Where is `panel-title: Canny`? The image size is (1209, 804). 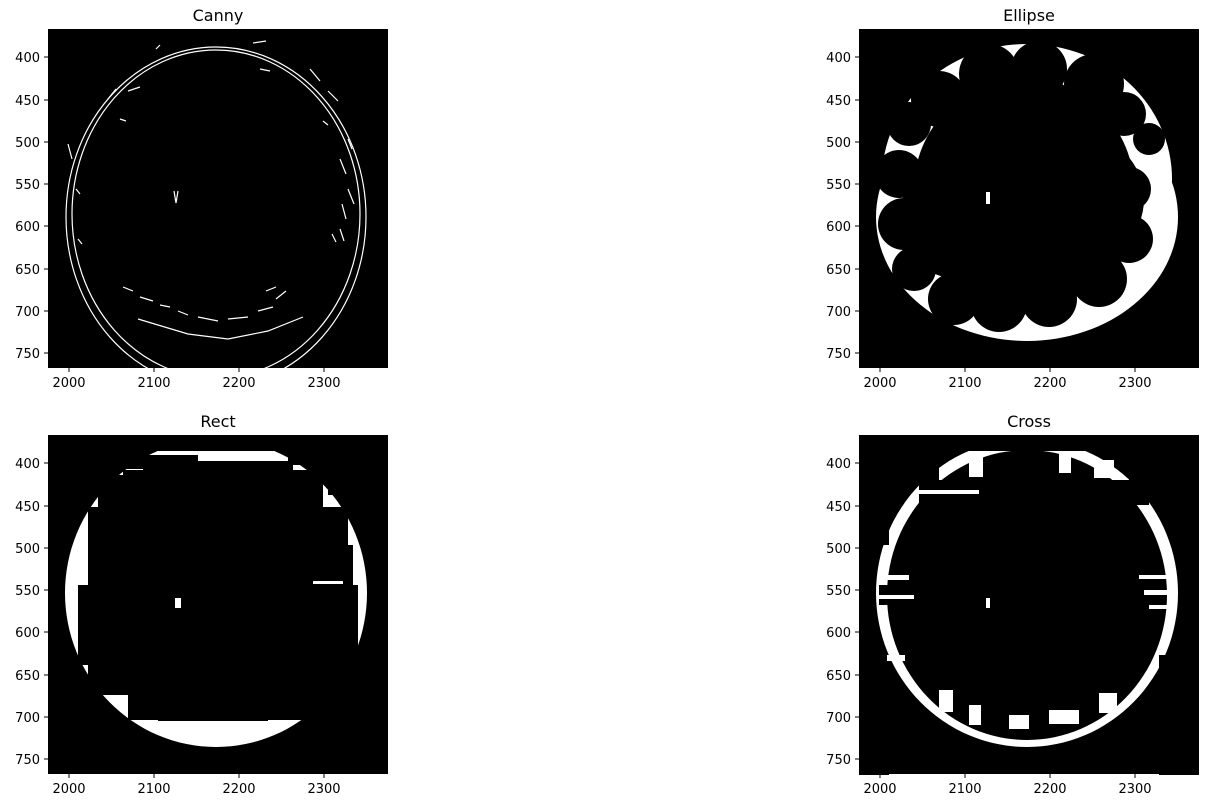 panel-title: Canny is located at coordinates (218, 15).